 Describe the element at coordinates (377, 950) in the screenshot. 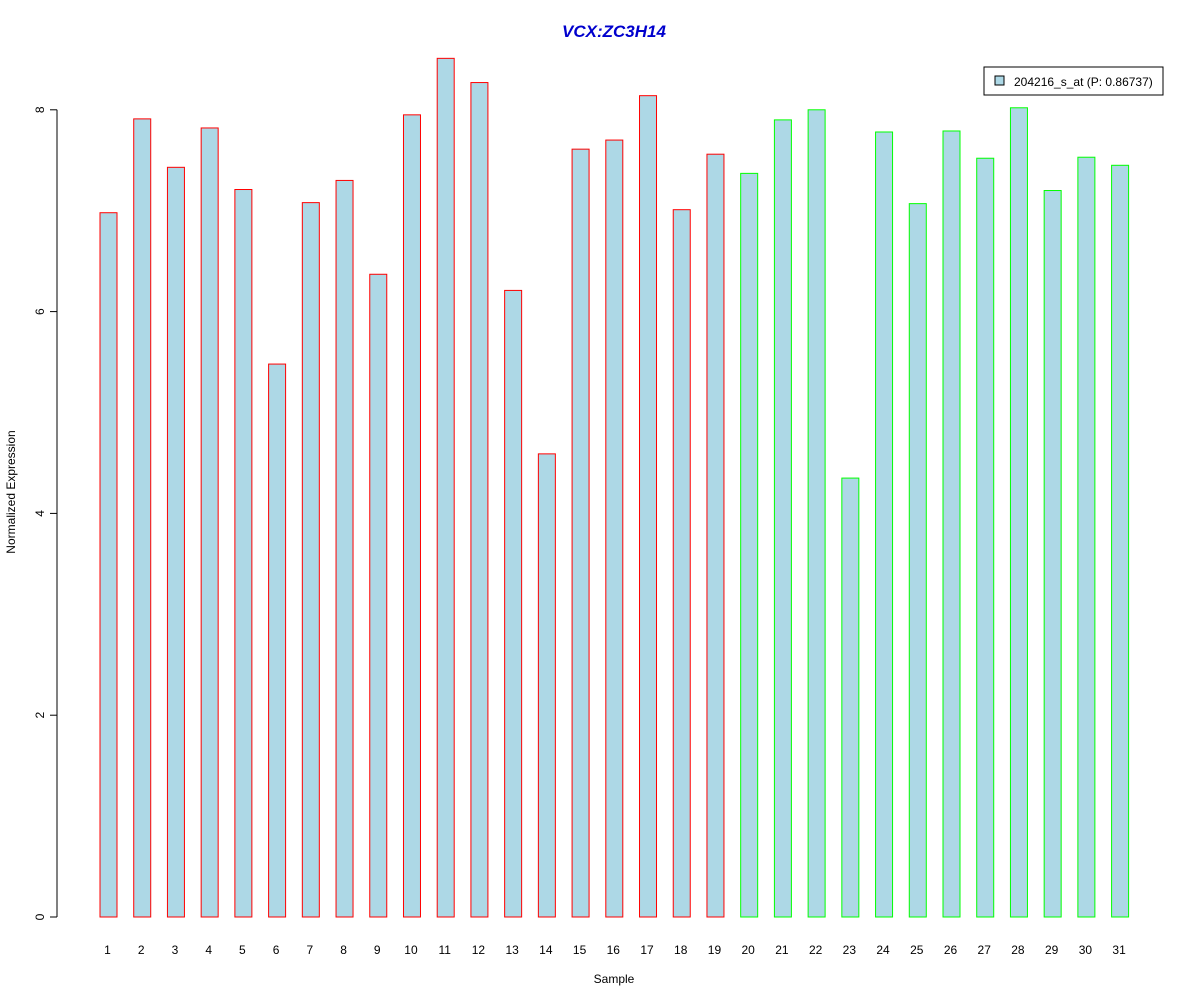

I see `x-tick-label: 9` at that location.